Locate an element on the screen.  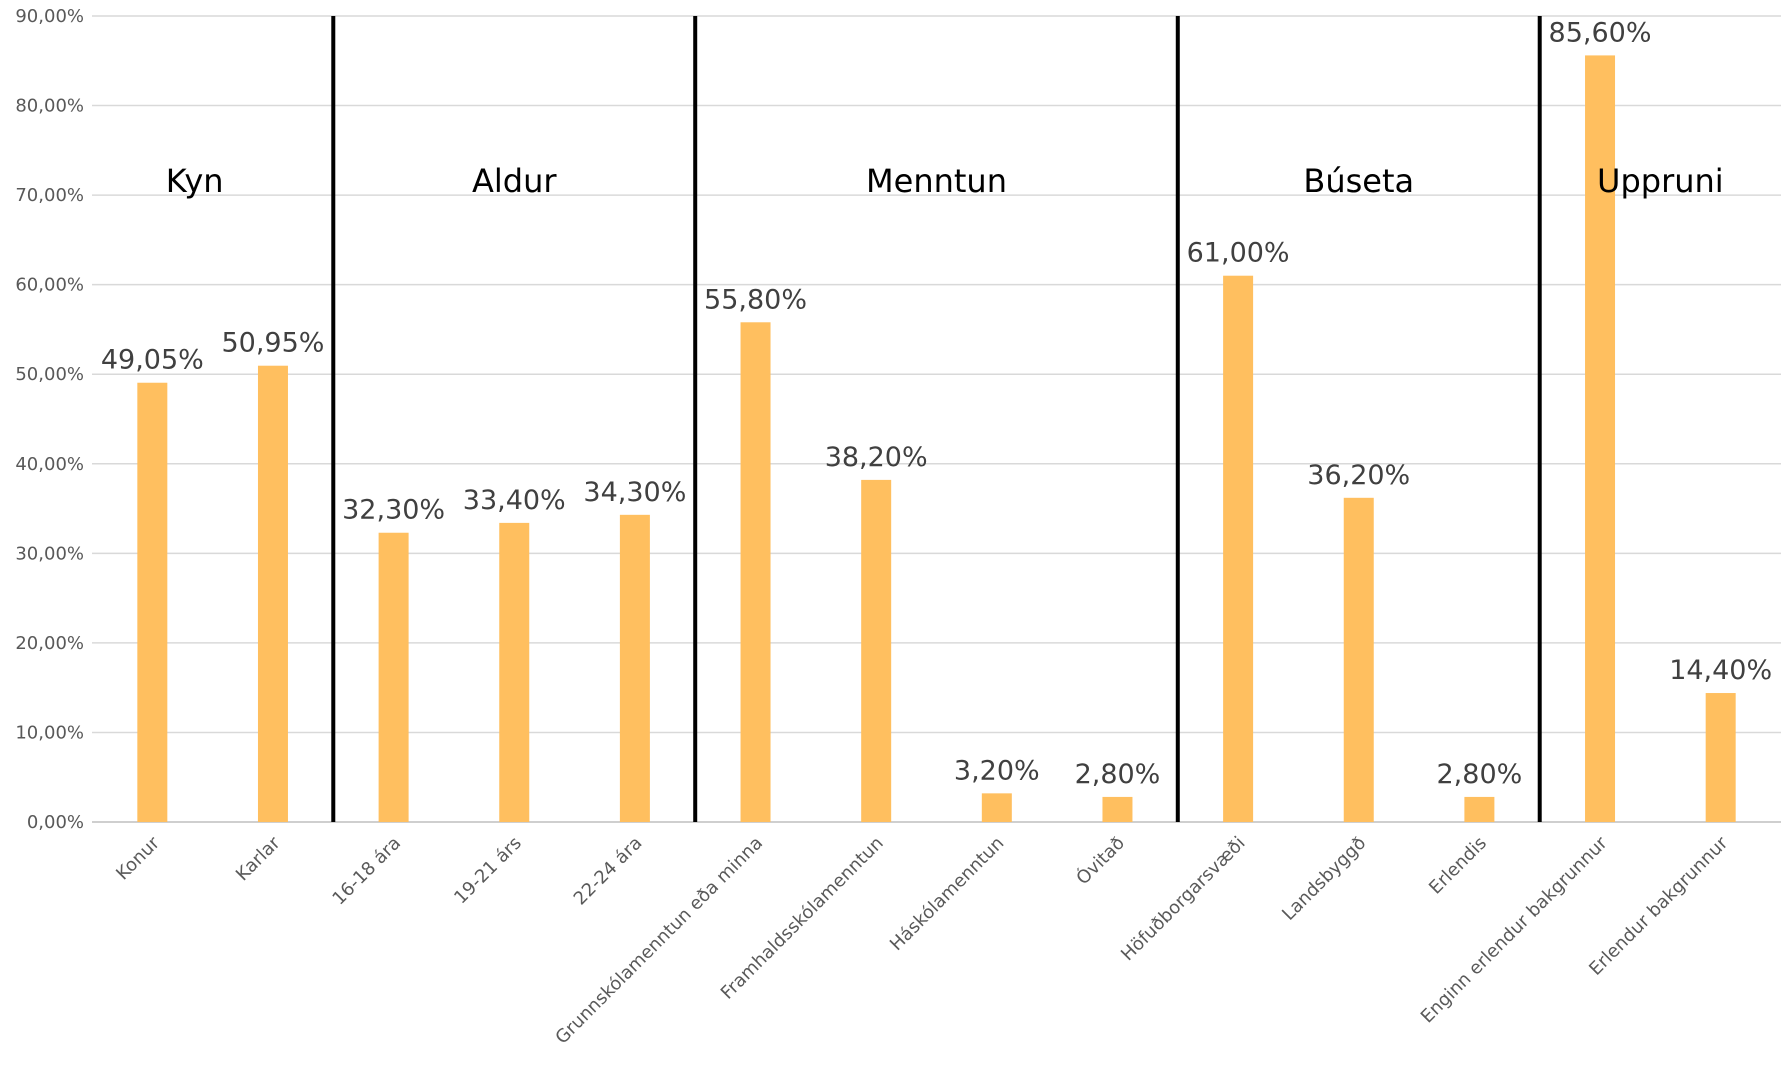
category-label: 16-18 ára is located at coordinates (366, 871).